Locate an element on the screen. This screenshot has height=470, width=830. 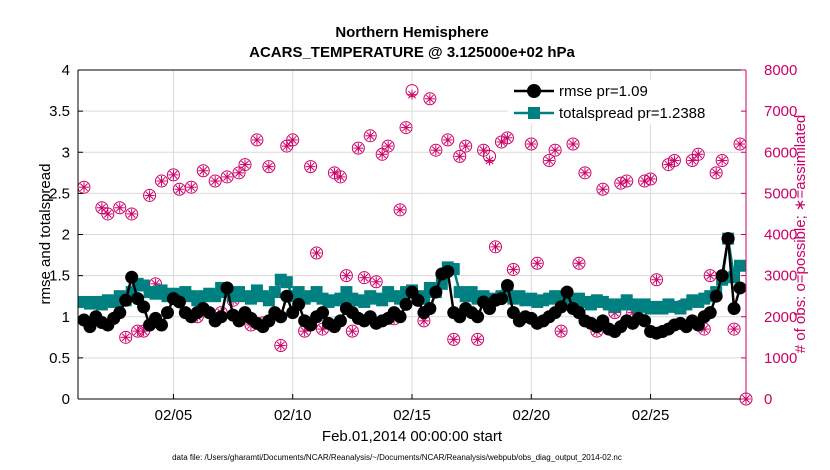
y-right-tick-label: 5000 is located at coordinates (780, 193).